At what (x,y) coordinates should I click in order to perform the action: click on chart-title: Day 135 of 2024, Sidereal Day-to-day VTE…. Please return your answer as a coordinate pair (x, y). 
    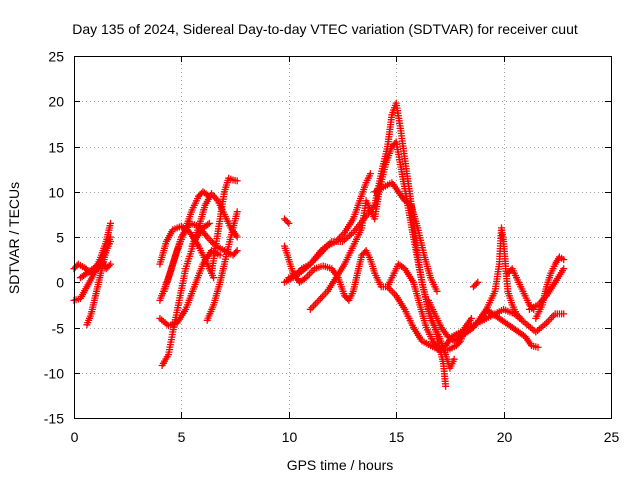
    Looking at the image, I should click on (325, 29).